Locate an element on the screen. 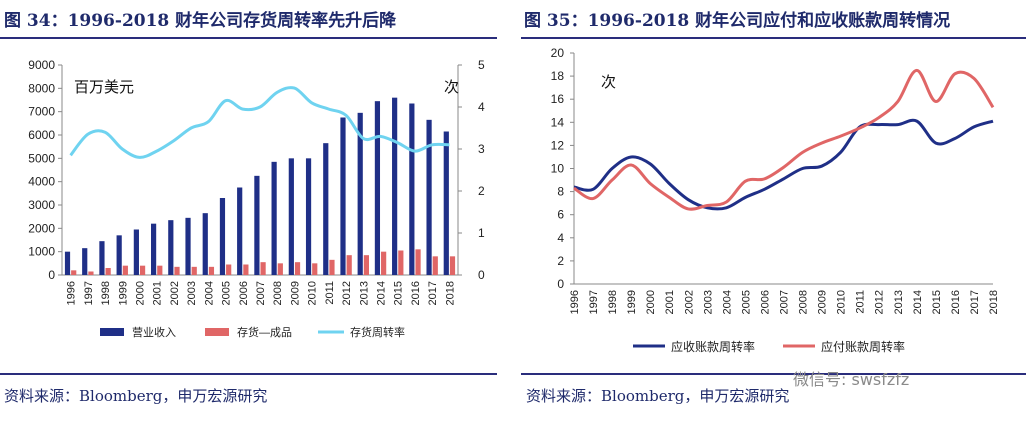  y-tick-label: 0 is located at coordinates (560, 284).